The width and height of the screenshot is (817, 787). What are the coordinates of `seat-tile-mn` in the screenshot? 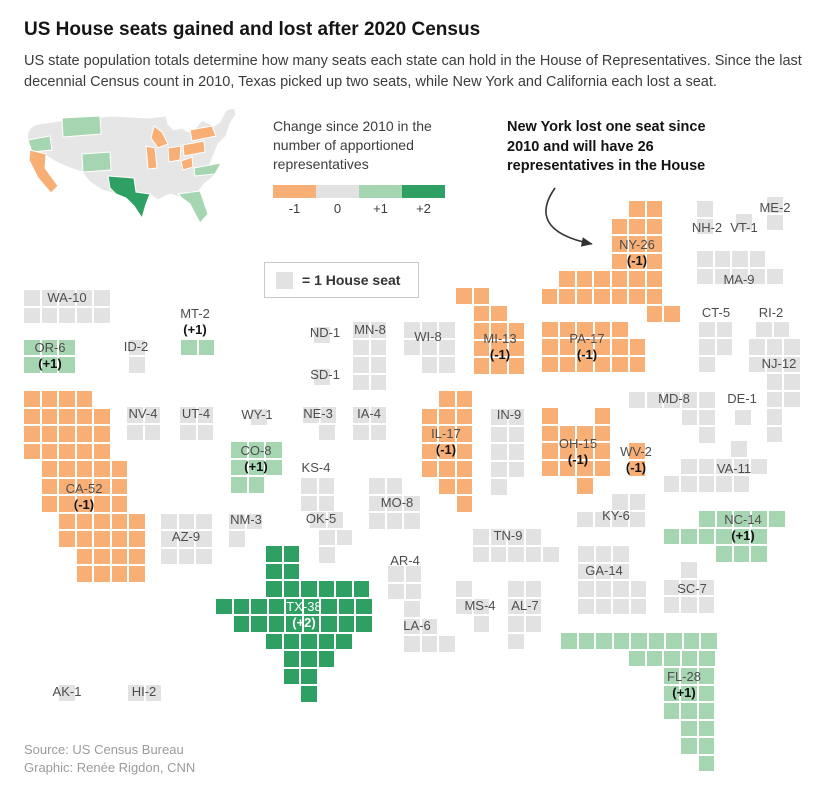 It's located at (378, 330).